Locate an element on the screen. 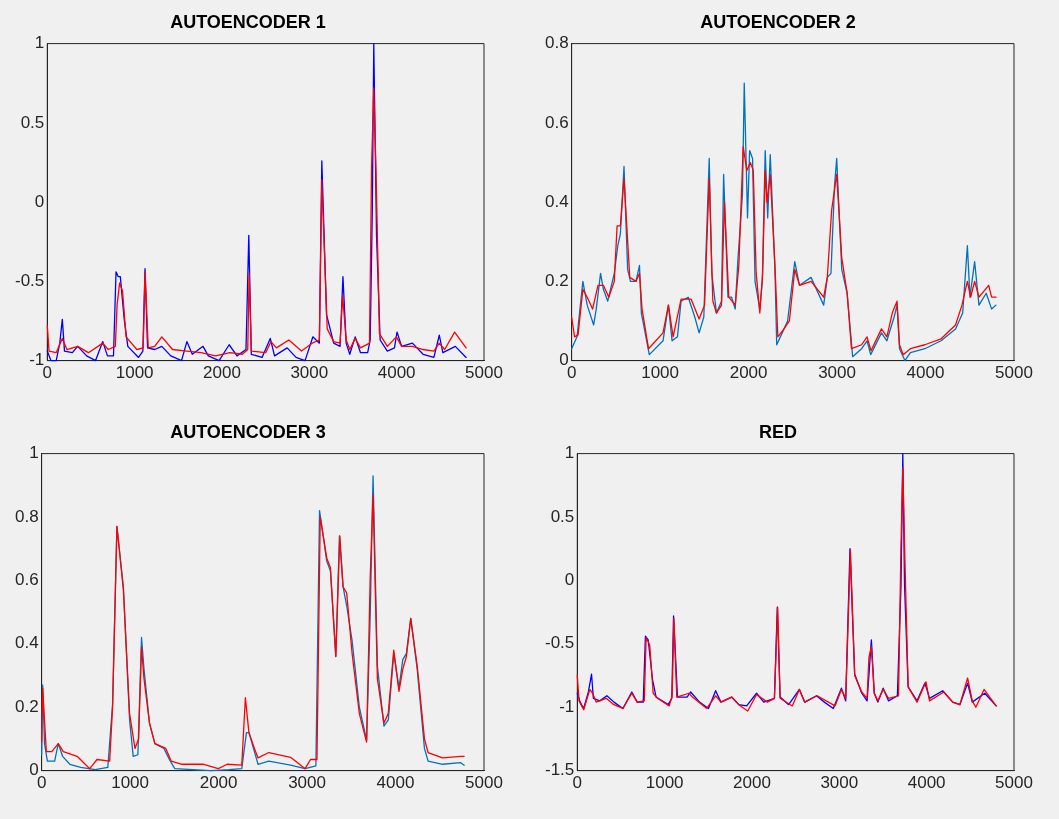  chart-title: AUTOENCODER 3 is located at coordinates (248, 431).